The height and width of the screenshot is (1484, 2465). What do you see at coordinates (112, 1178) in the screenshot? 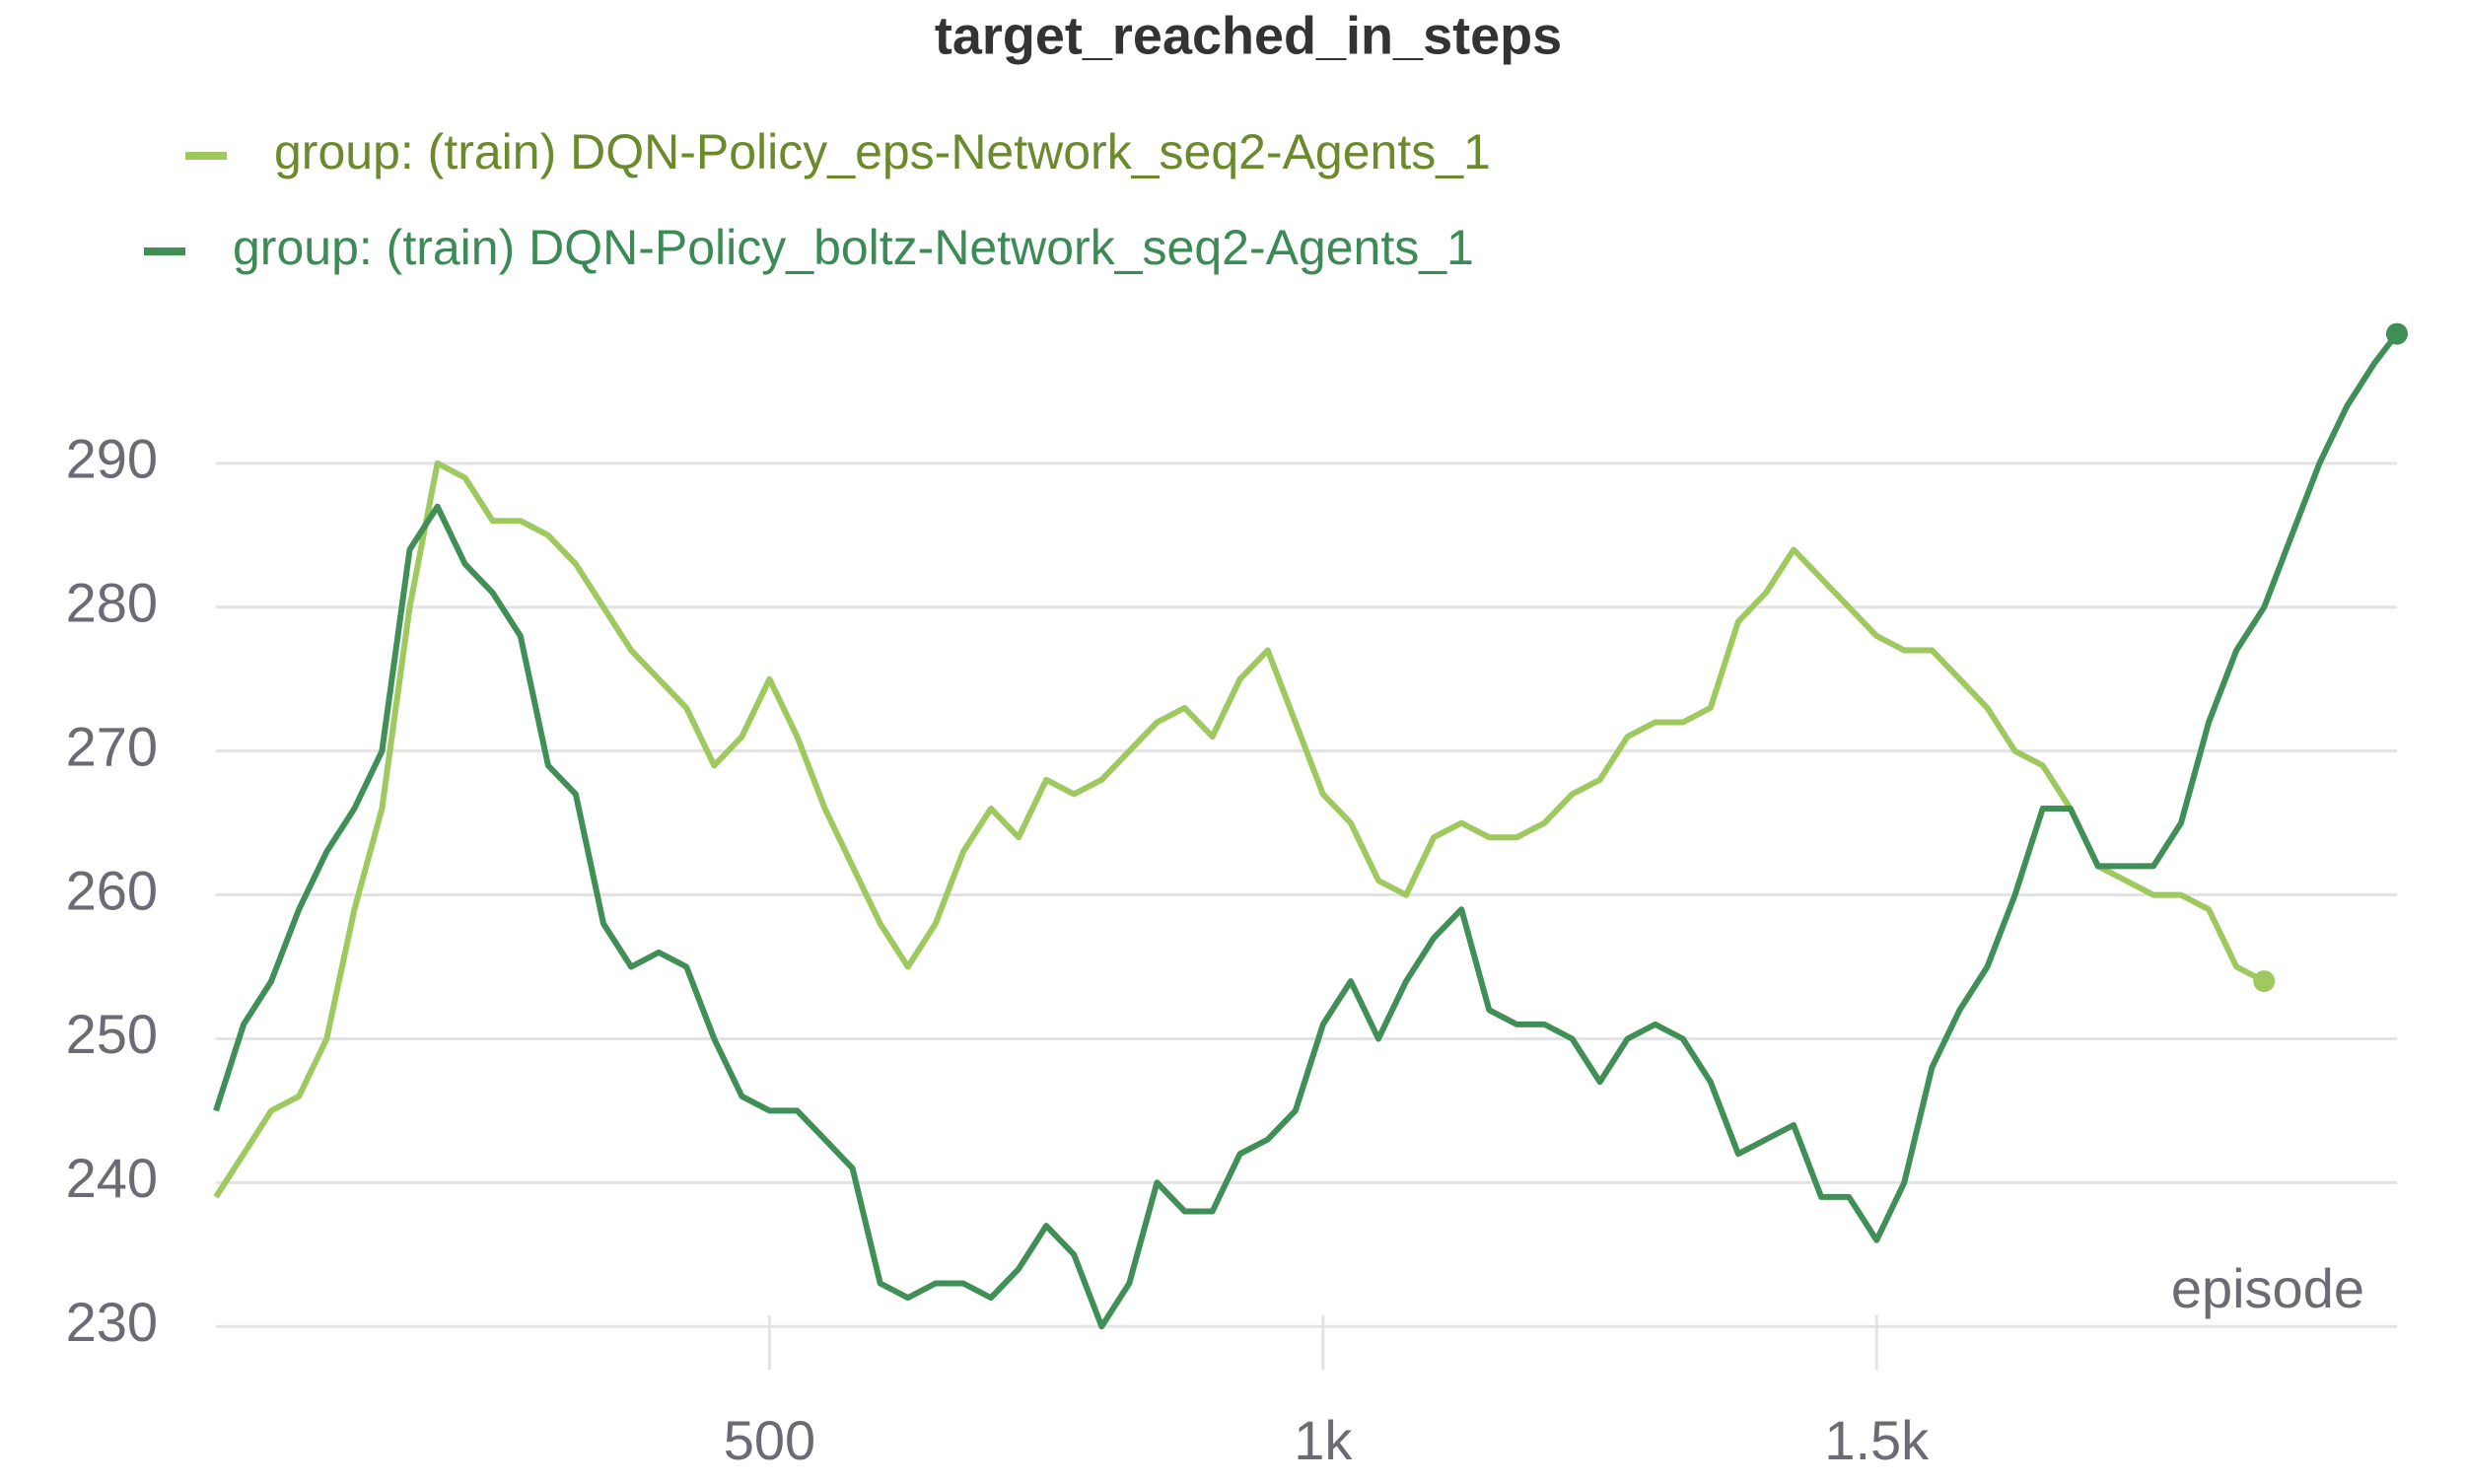
I see `y-tick-label: 240` at bounding box center [112, 1178].